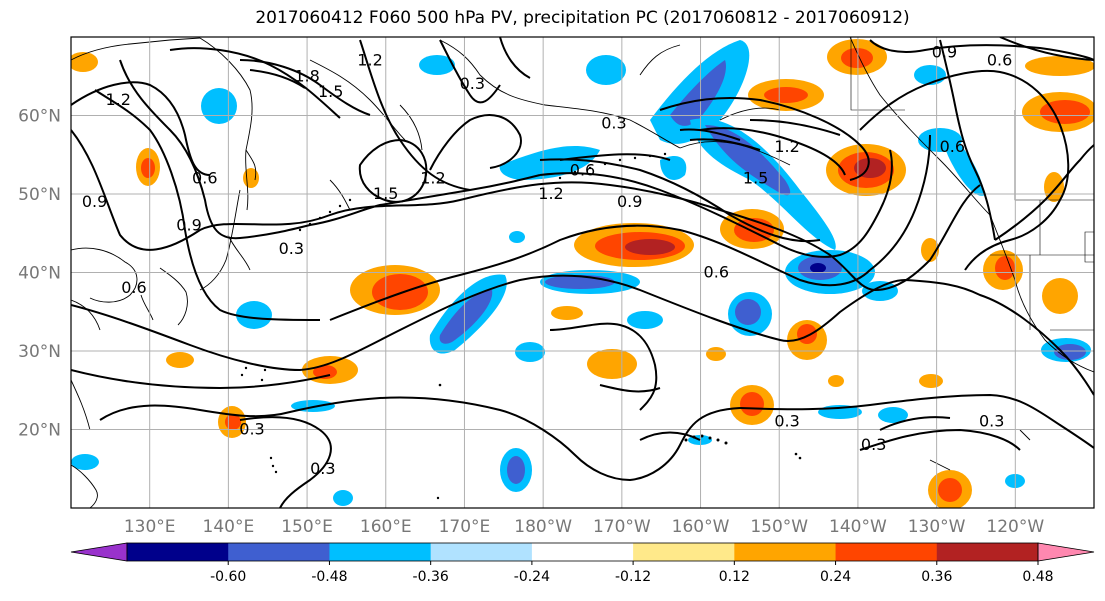  Describe the element at coordinates (1015, 527) in the screenshot. I see `lon-tick-label: 120°W` at that location.